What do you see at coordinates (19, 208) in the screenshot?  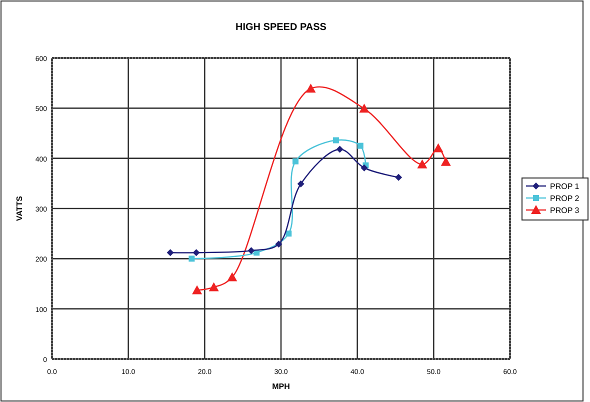 I see `y-axis-title: VATTS` at bounding box center [19, 208].